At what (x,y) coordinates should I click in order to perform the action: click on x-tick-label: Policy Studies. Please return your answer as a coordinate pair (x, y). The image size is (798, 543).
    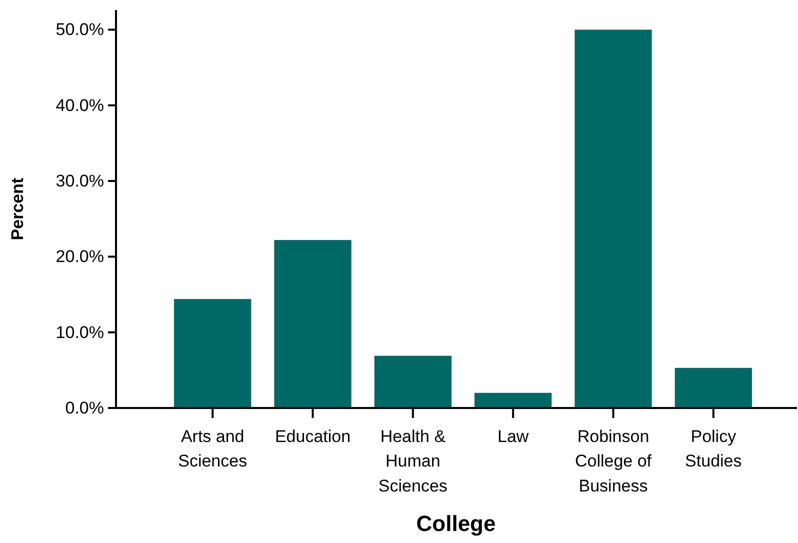
    Looking at the image, I should click on (713, 449).